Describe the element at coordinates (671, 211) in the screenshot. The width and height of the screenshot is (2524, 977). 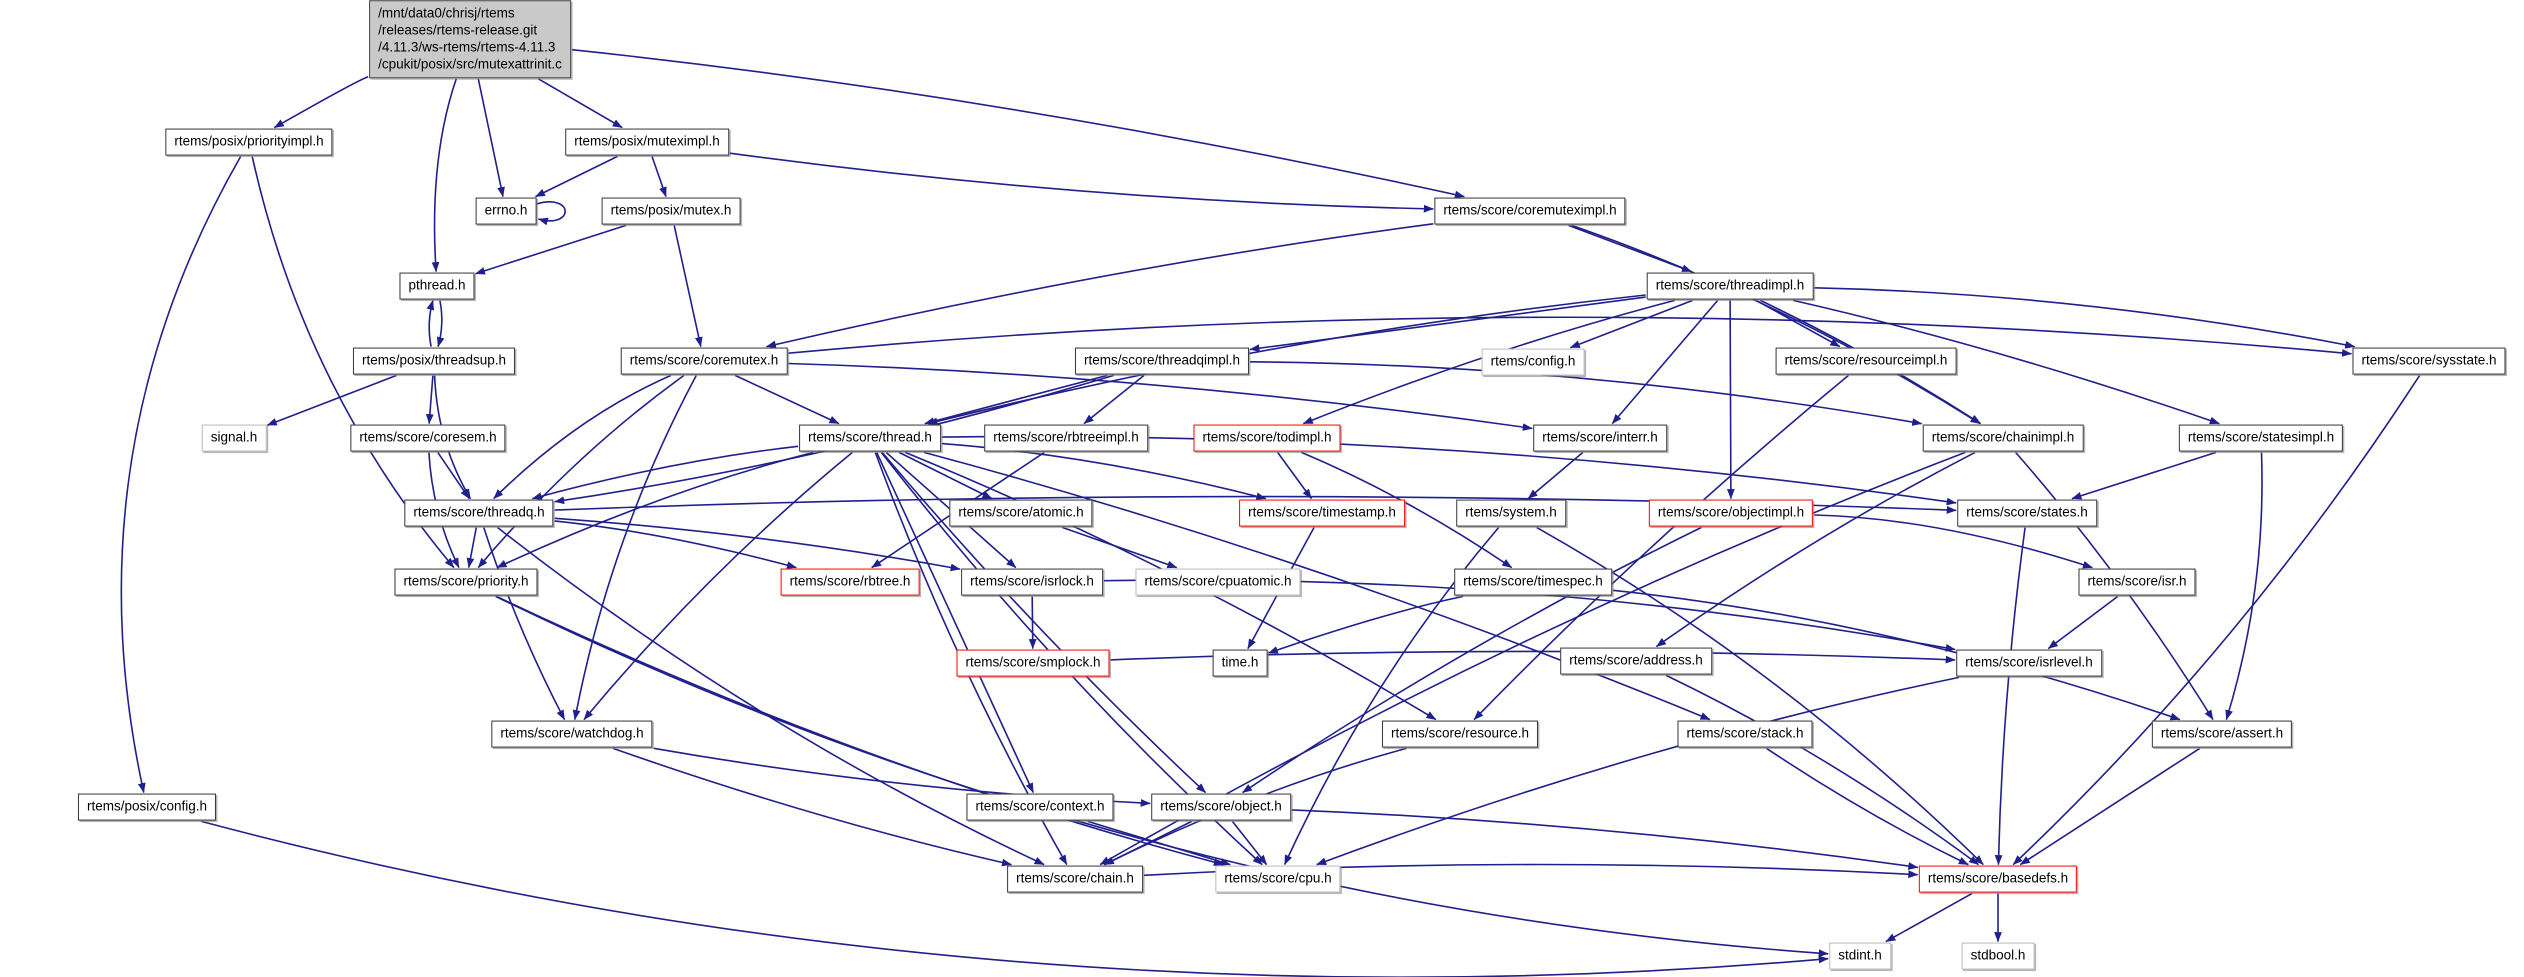
I see `node-mutex: rtems/posix/mutex.h` at that location.